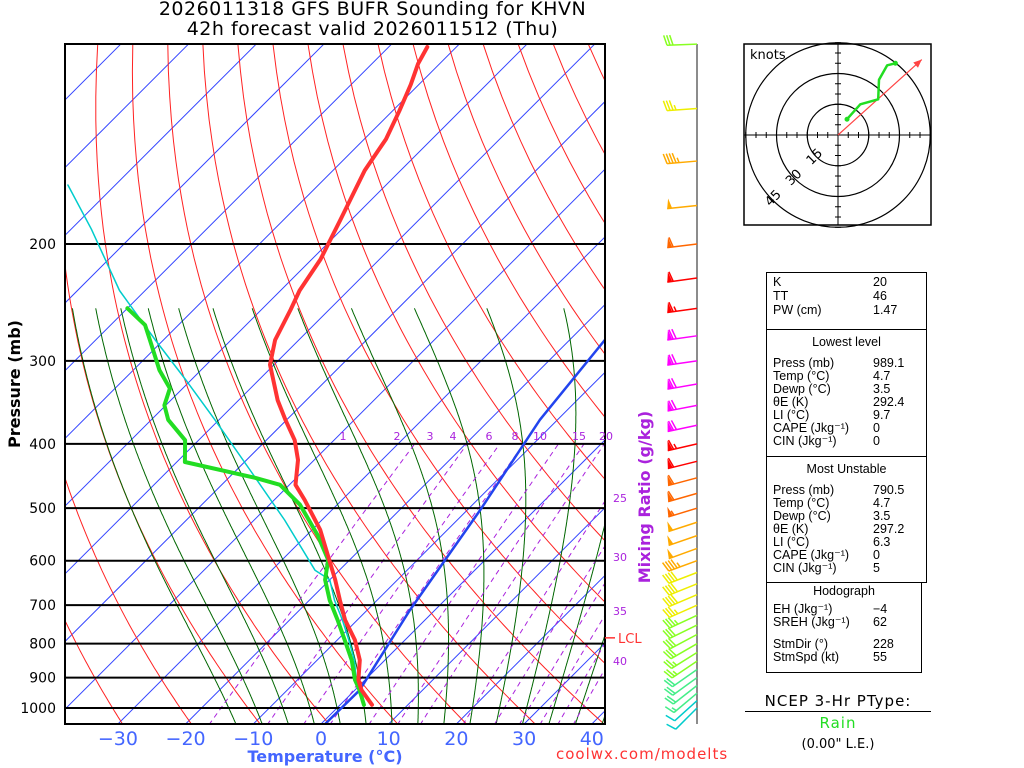 This screenshot has width=1024, height=768. Describe the element at coordinates (186, 739) in the screenshot. I see `temperature-tick-label: −20` at that location.